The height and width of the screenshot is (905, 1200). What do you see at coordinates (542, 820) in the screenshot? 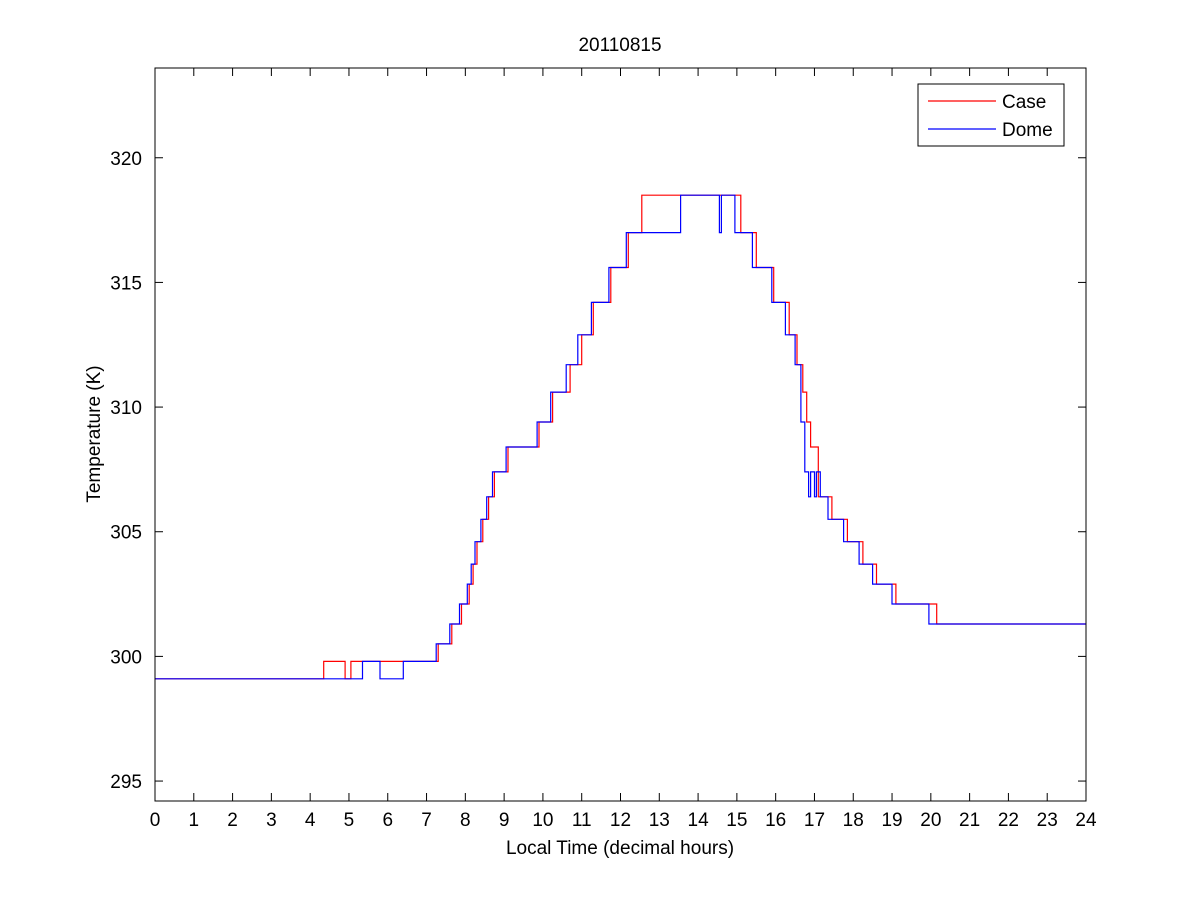
I see `x-tick-label: 10` at bounding box center [542, 820].